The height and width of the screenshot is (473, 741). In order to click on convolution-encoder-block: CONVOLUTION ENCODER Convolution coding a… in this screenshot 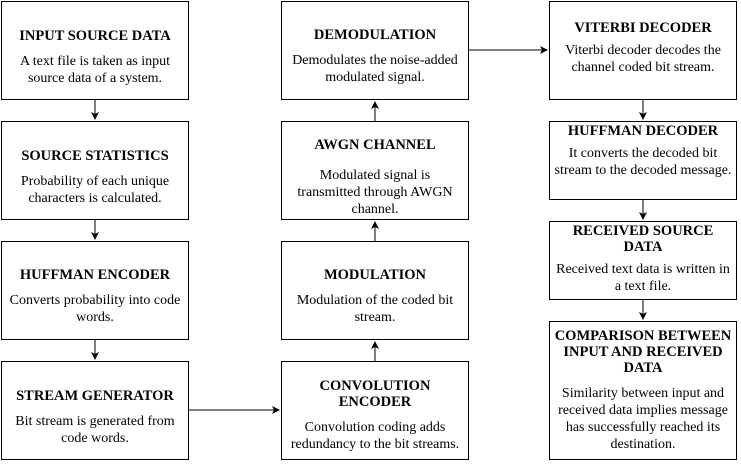, I will do `click(375, 410)`.